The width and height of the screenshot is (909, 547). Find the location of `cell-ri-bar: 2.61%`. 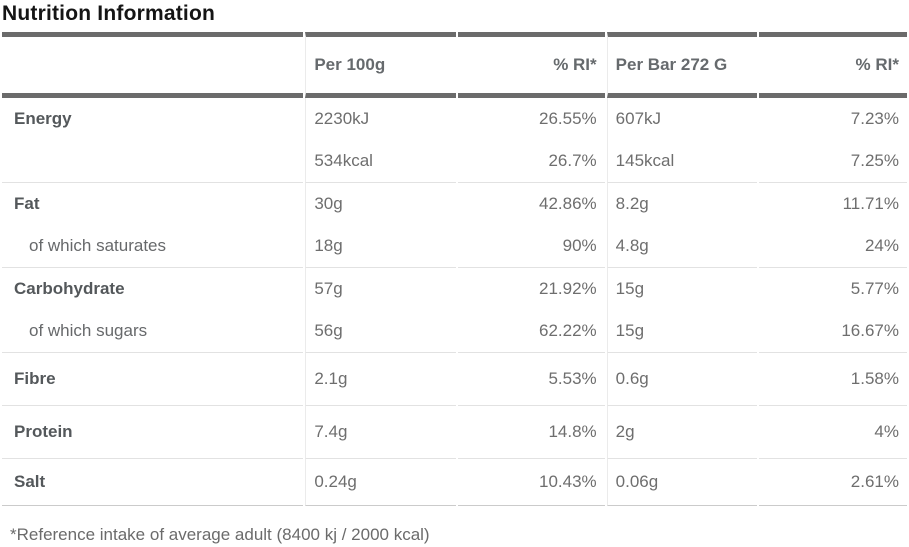

cell-ri-bar: 2.61% is located at coordinates (833, 482).